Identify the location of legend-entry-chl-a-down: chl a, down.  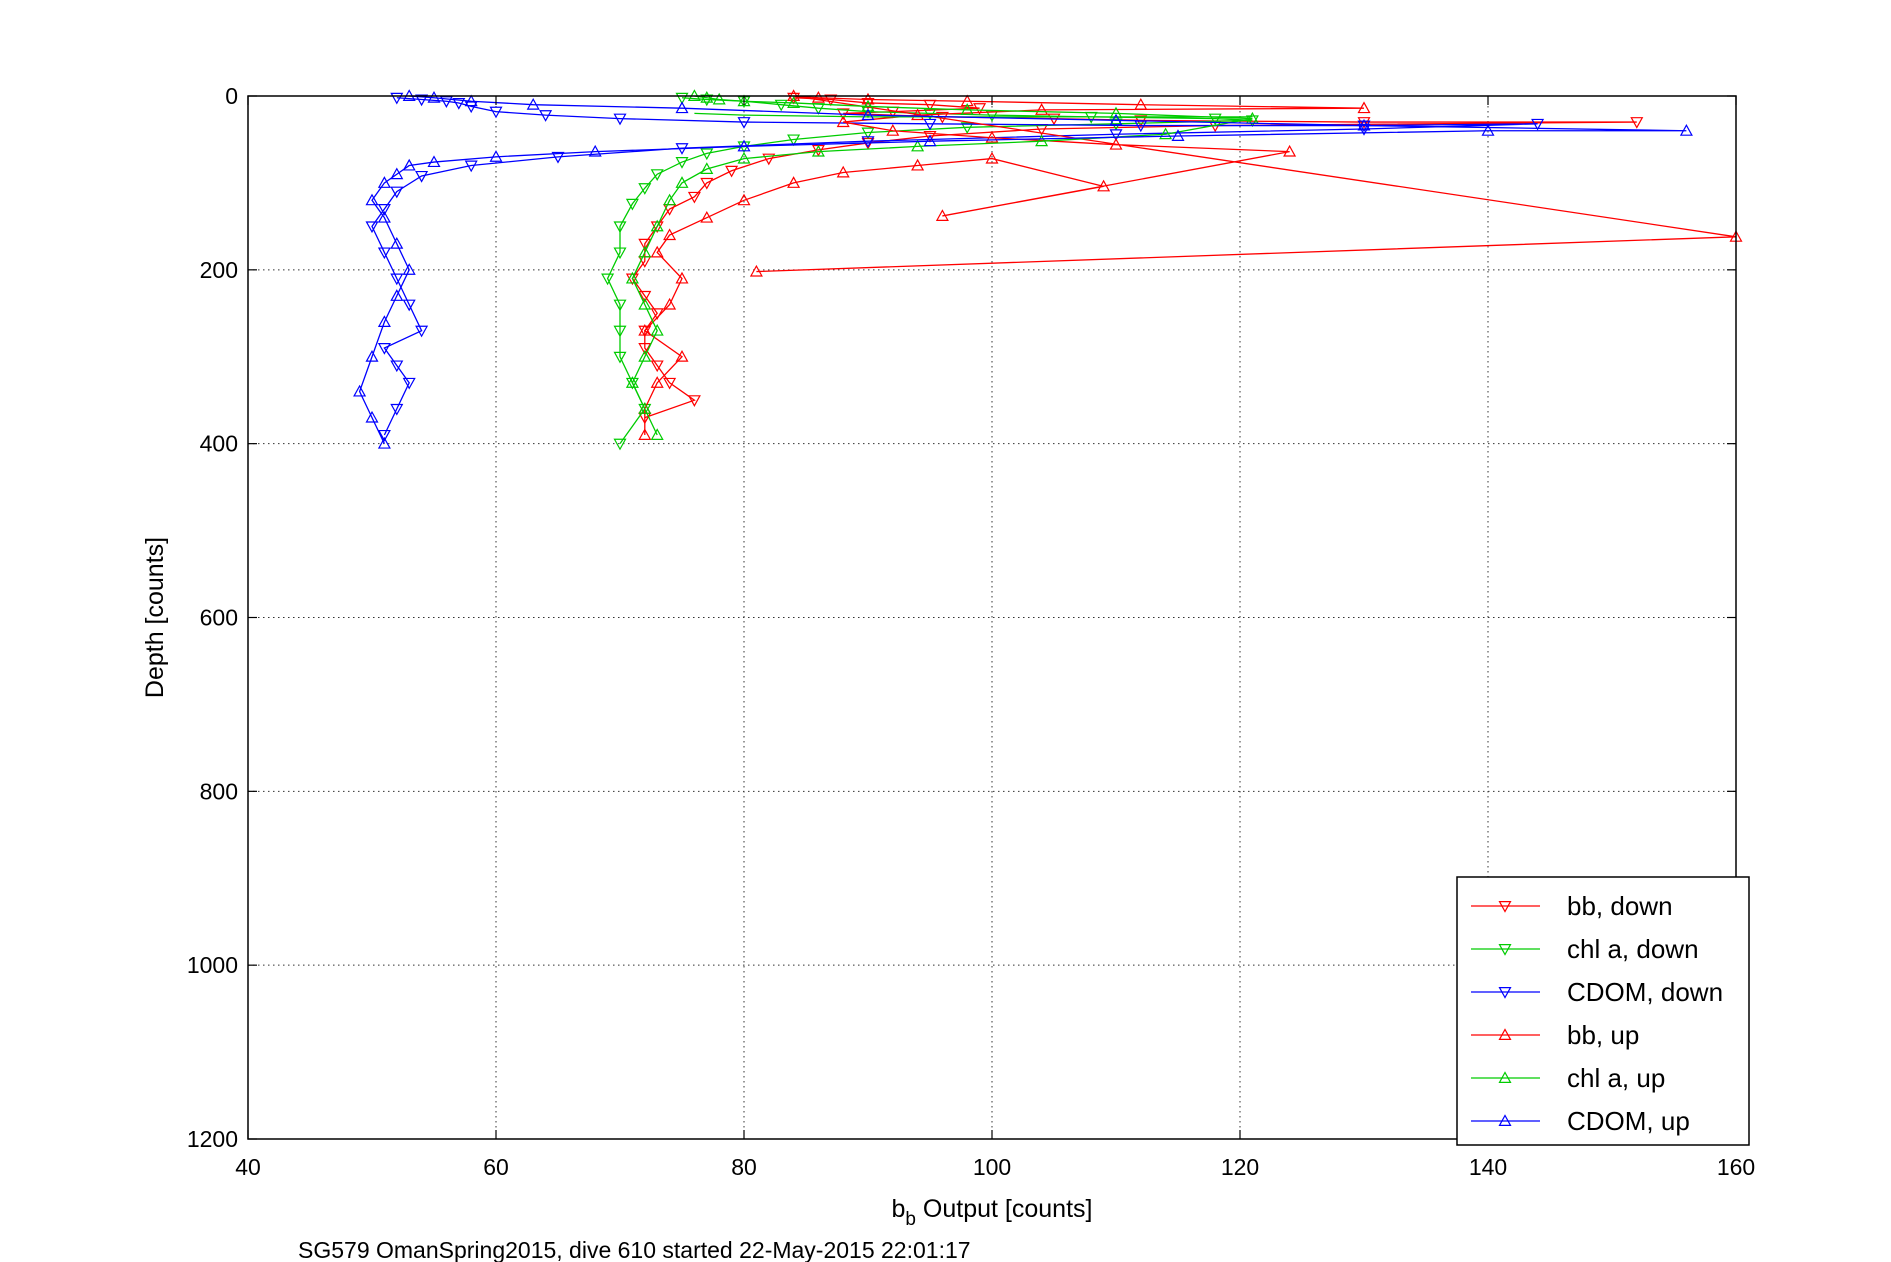
(1585, 949).